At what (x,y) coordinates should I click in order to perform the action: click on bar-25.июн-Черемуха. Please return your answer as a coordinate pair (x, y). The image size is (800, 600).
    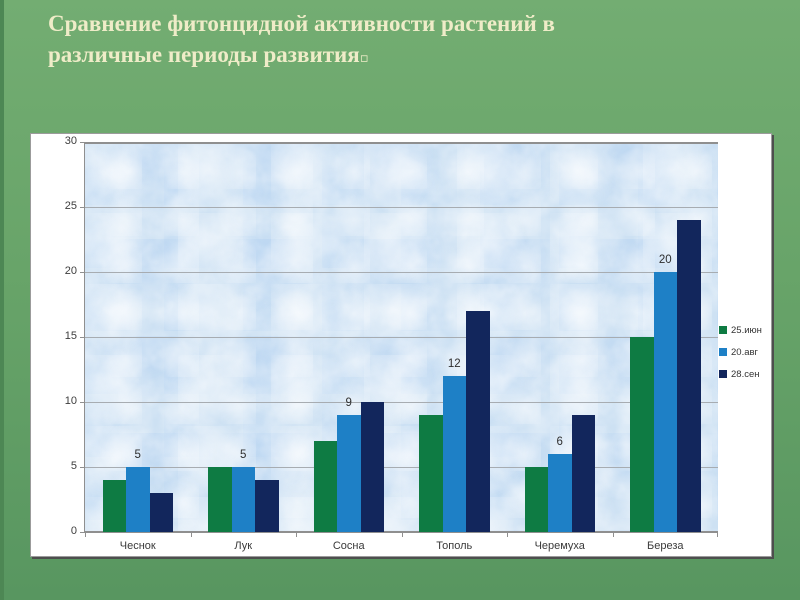
    Looking at the image, I should click on (536, 499).